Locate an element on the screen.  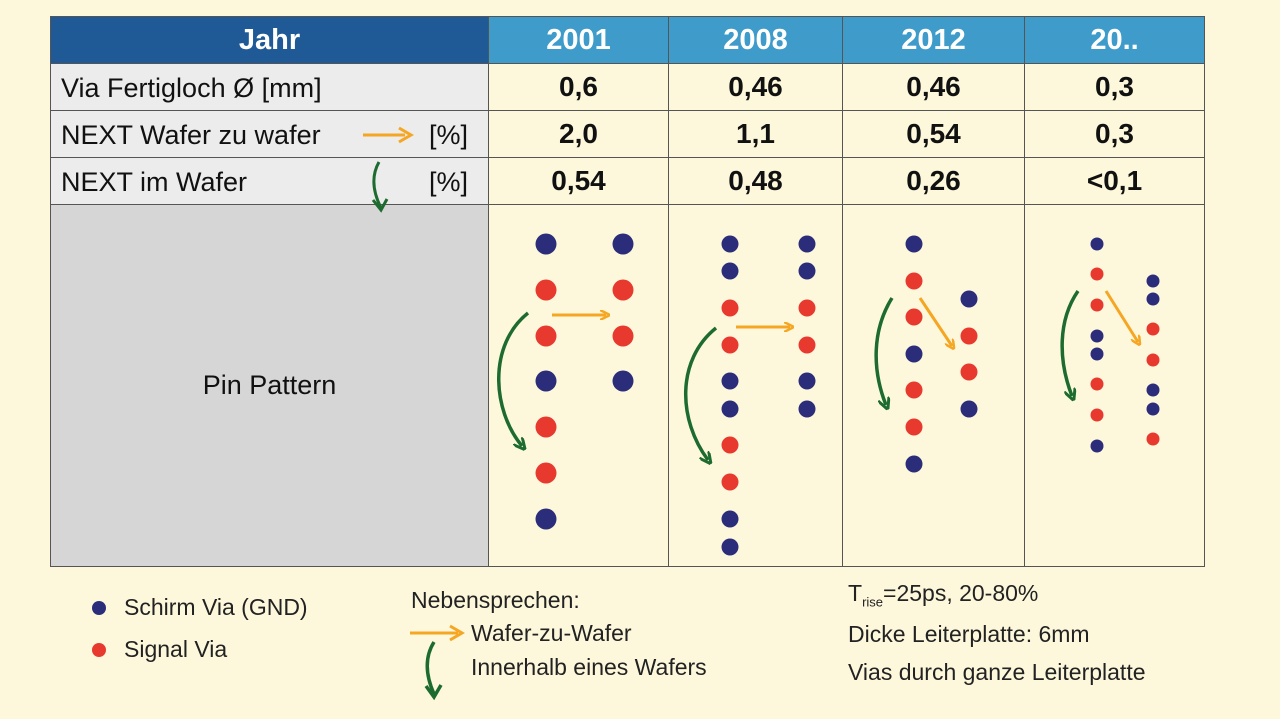
table-row: Via Fertigloch Ø [mm] 0,6 0,46 0,46 0,3 is located at coordinates (627, 87).